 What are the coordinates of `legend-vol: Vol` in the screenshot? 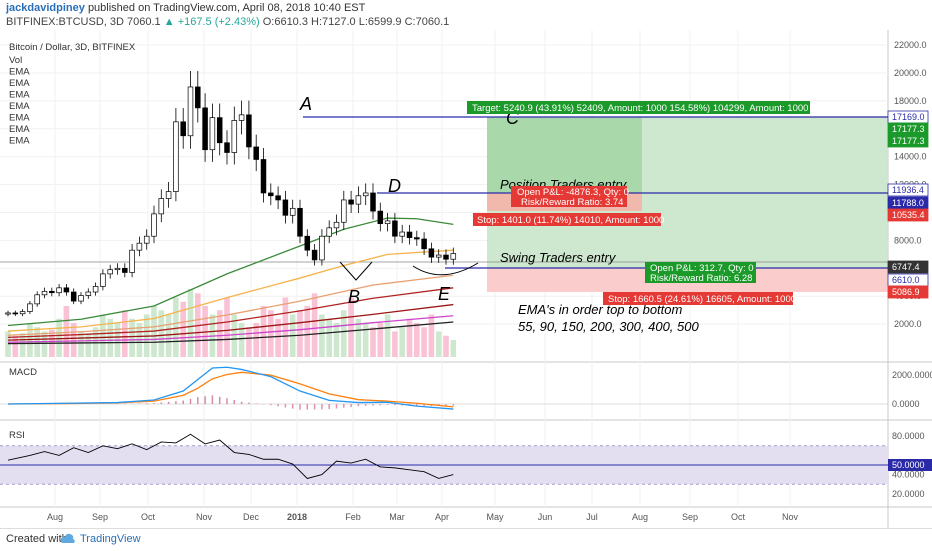 It's located at (15, 60).